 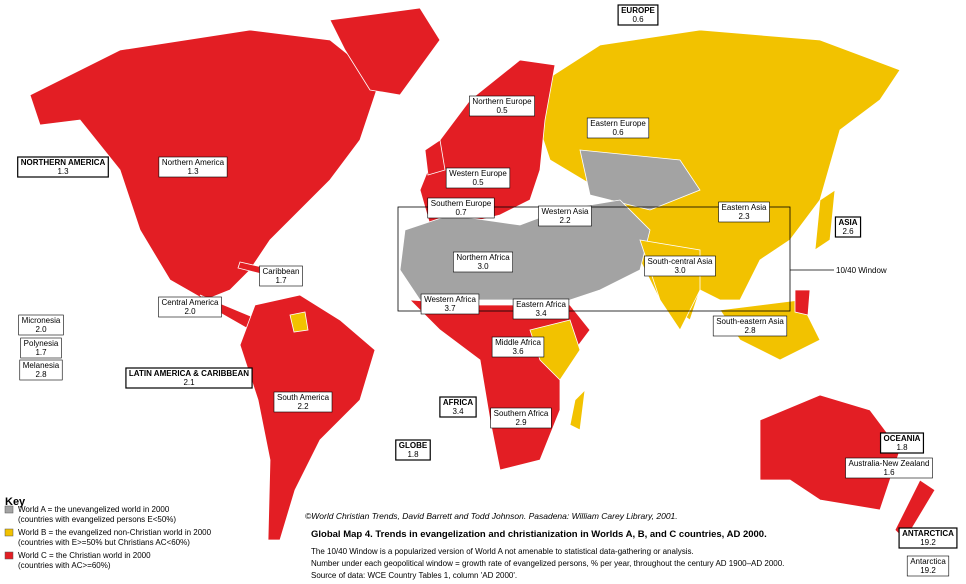 I want to click on region-name: Melanesia, so click(x=41, y=365).